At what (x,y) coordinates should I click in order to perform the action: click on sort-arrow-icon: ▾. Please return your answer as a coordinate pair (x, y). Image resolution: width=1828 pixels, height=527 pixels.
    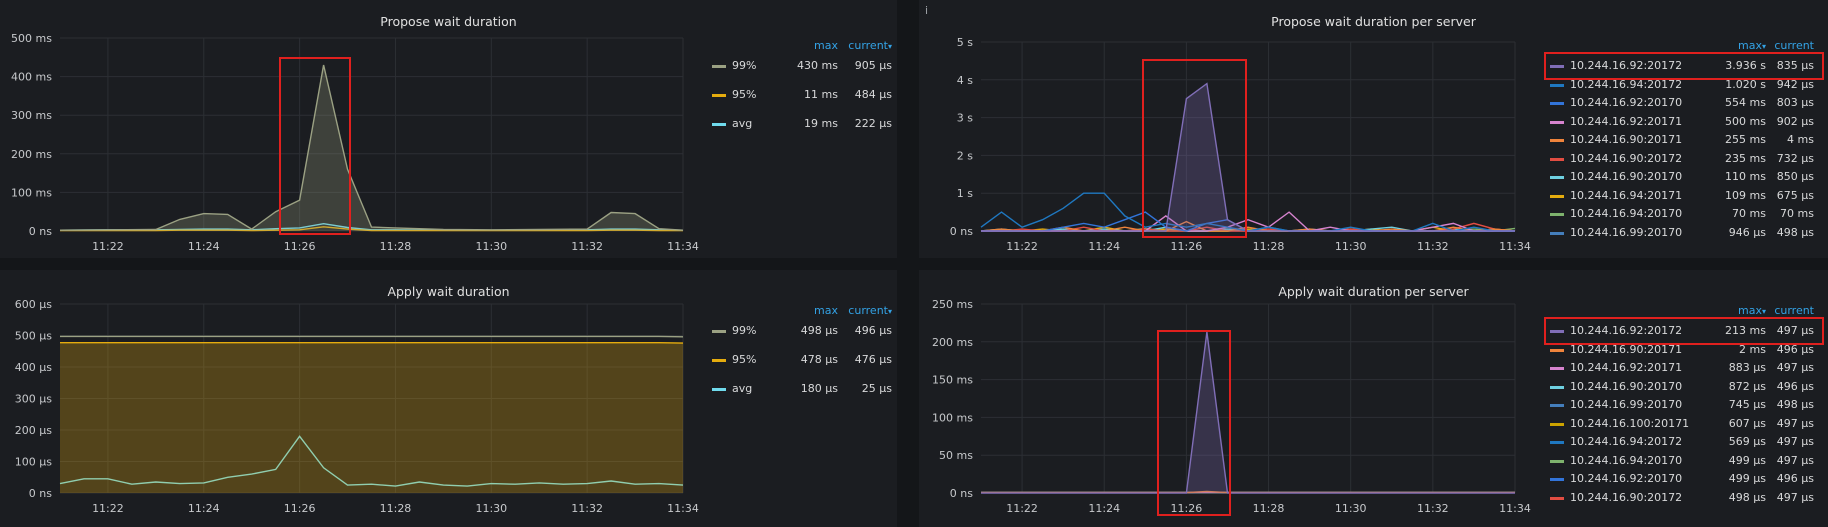
    Looking at the image, I should click on (1763, 46).